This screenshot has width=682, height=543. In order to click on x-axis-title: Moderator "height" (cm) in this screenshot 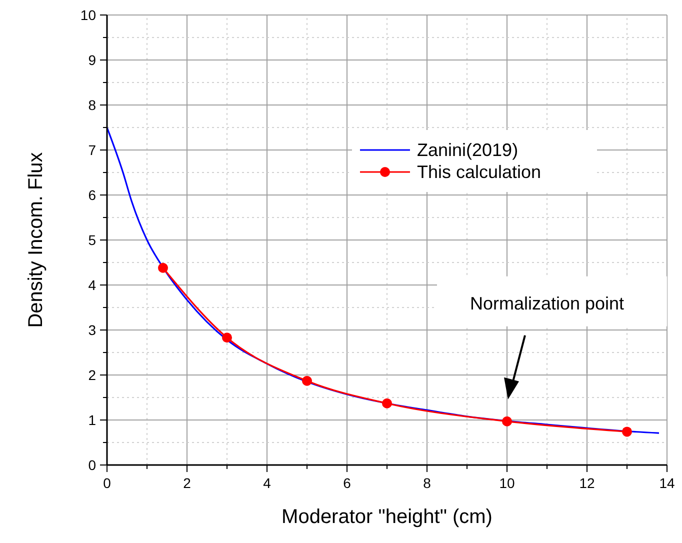, I will do `click(387, 517)`.